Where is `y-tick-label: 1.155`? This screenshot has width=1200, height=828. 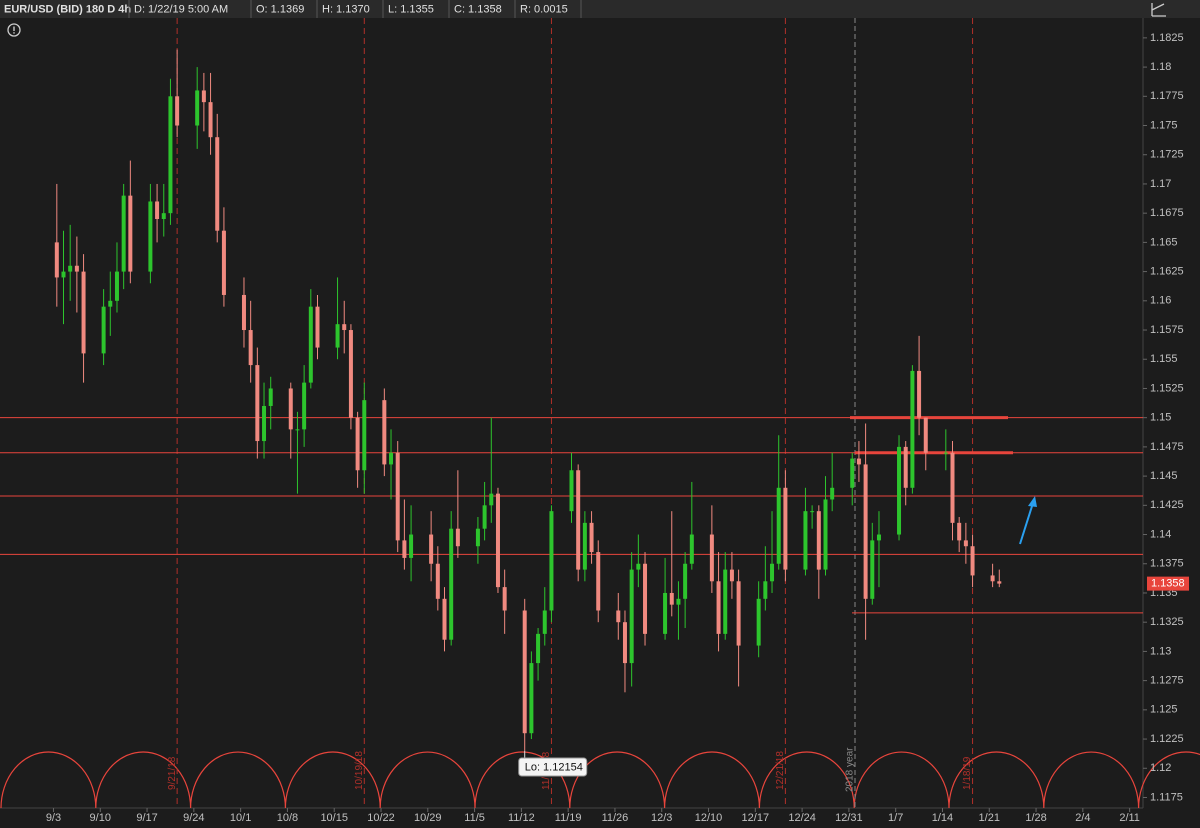 y-tick-label: 1.155 is located at coordinates (1164, 359).